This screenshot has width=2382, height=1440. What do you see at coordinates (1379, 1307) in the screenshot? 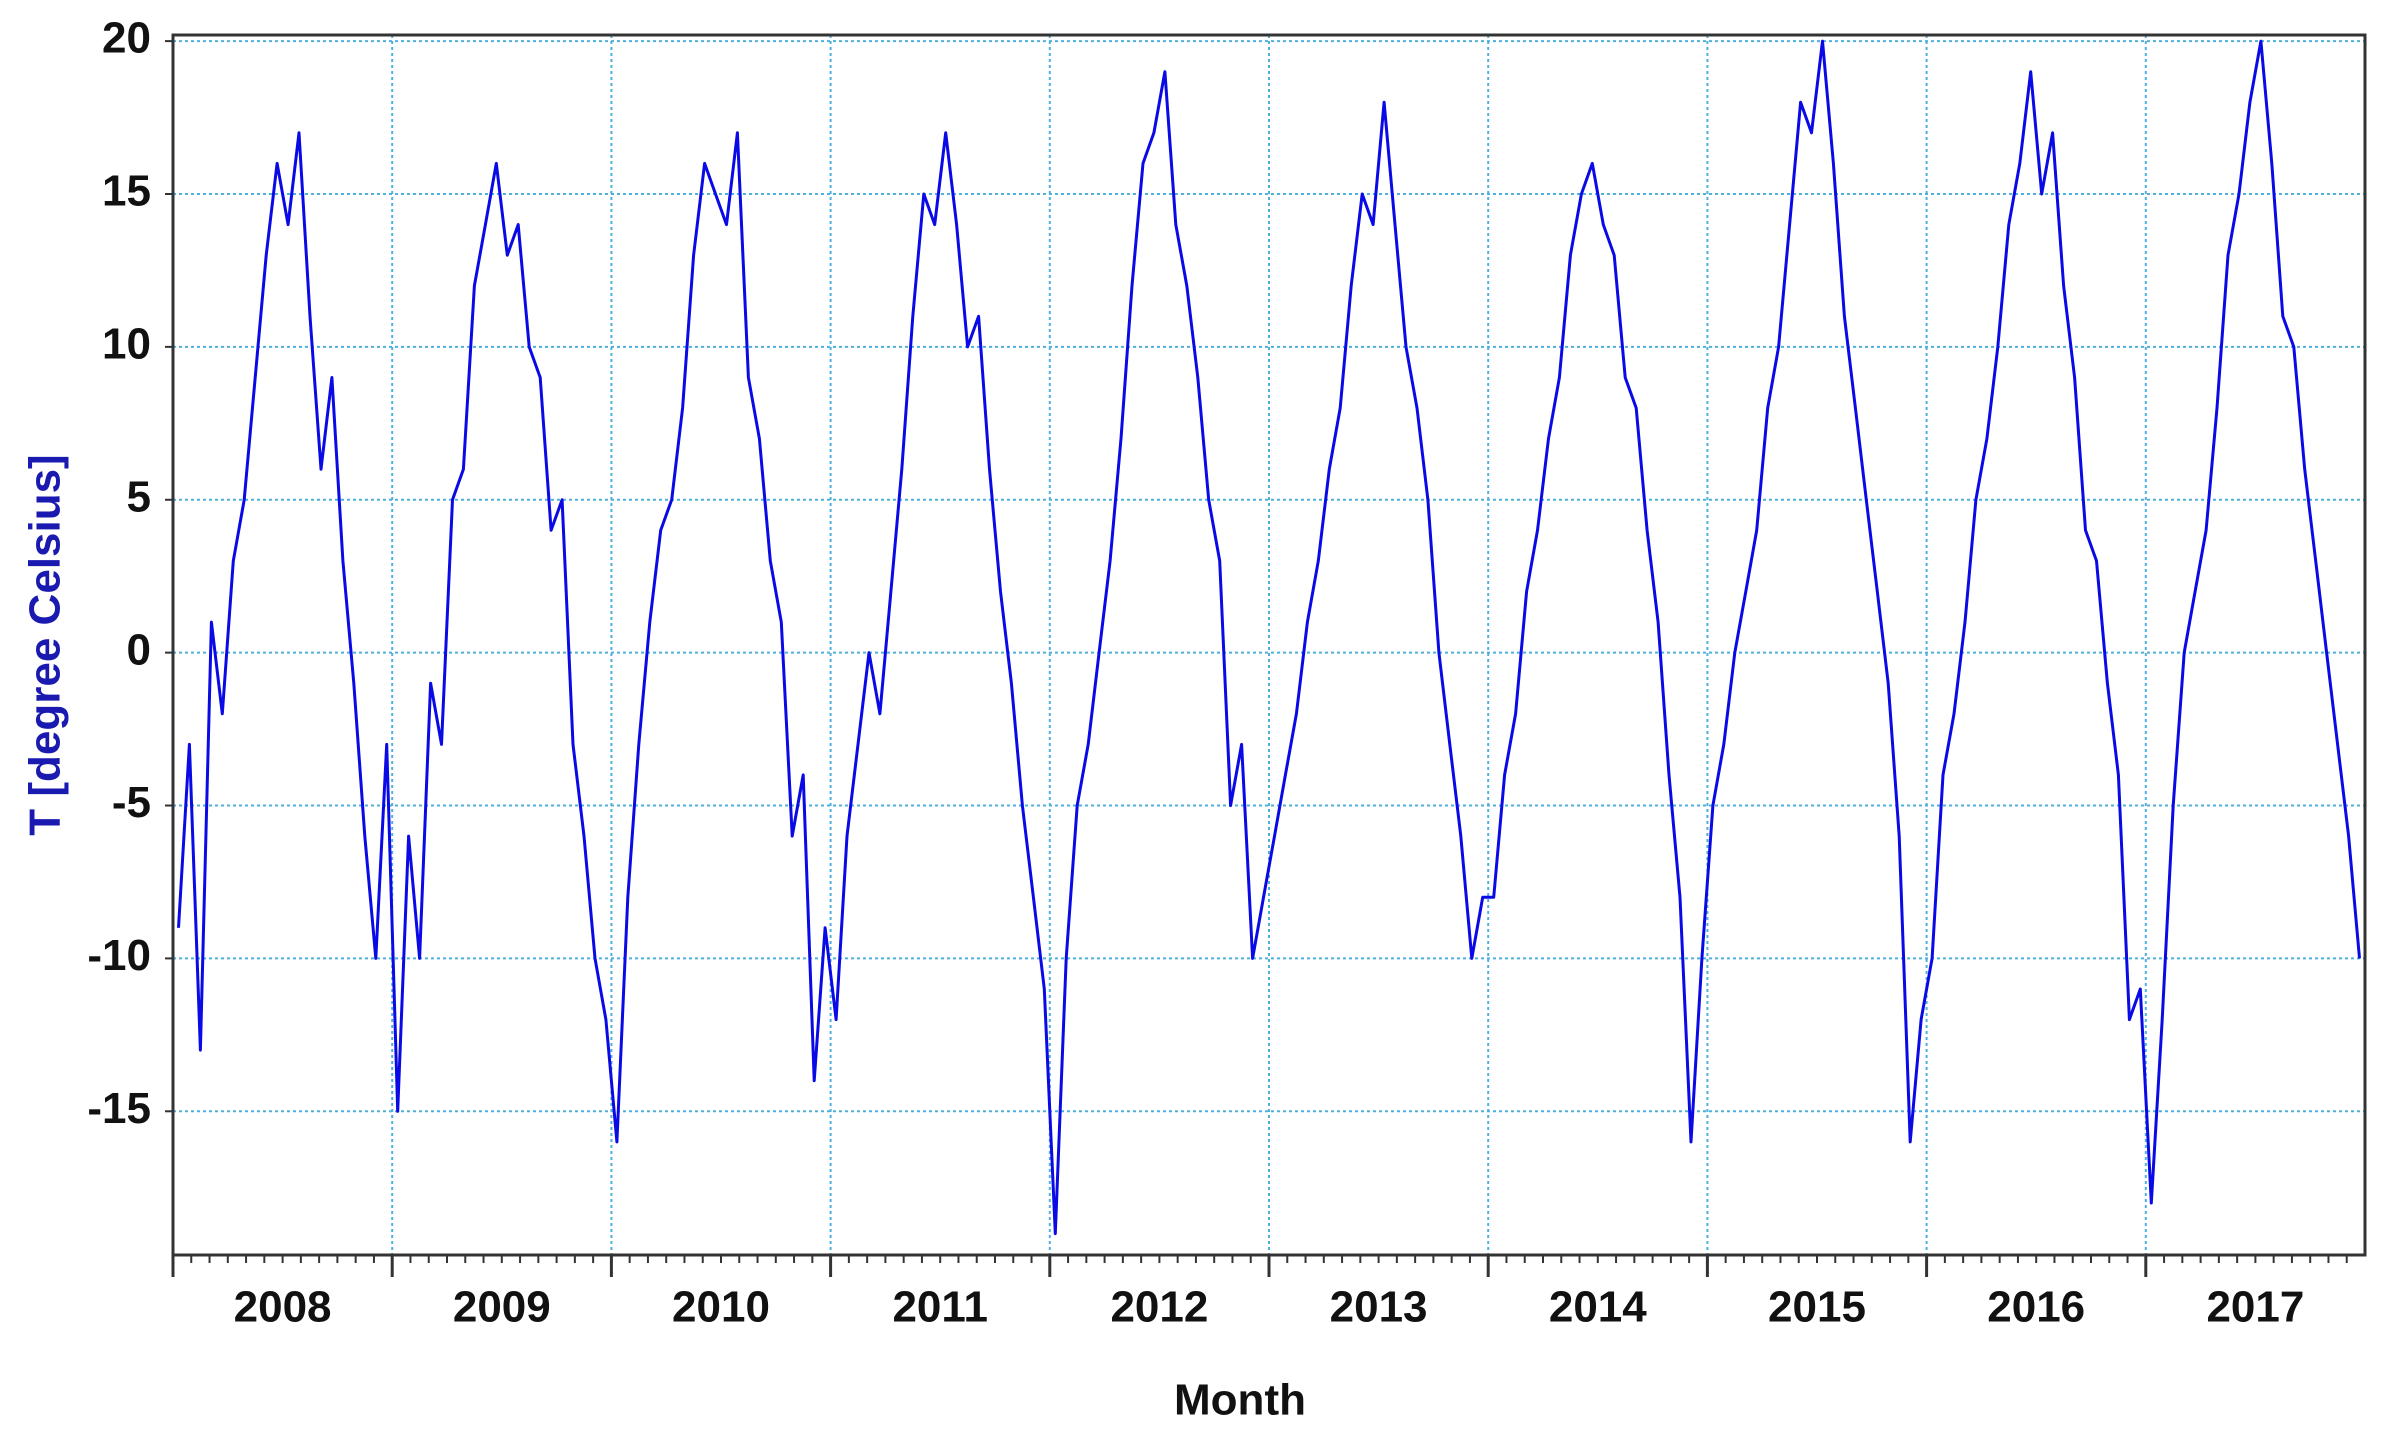
I see `x-tick-label: 2013` at bounding box center [1379, 1307].